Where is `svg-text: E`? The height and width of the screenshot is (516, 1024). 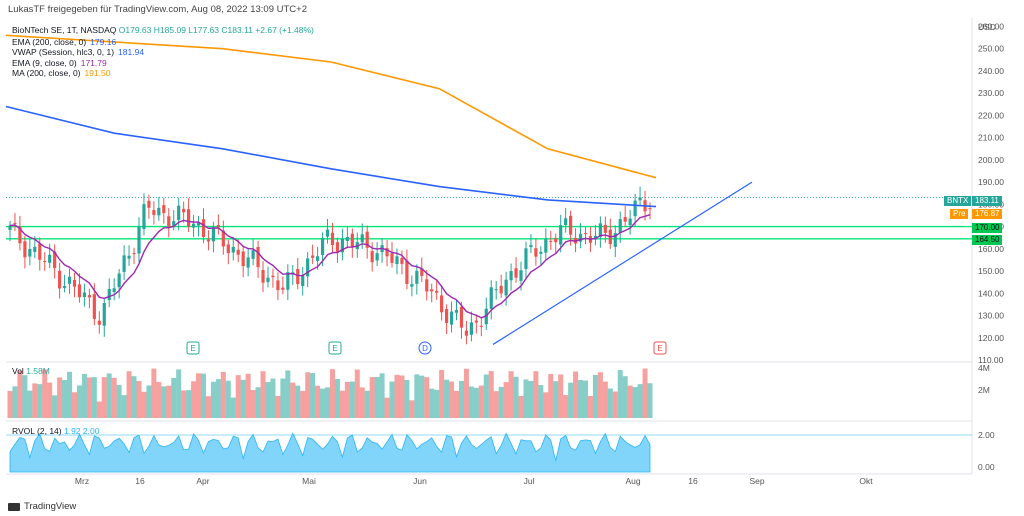 svg-text: E is located at coordinates (659, 348).